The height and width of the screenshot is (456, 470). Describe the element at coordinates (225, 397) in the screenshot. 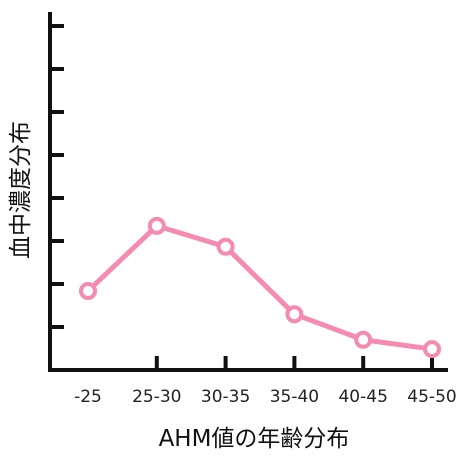

I see `x-tick-label: 30-35` at that location.